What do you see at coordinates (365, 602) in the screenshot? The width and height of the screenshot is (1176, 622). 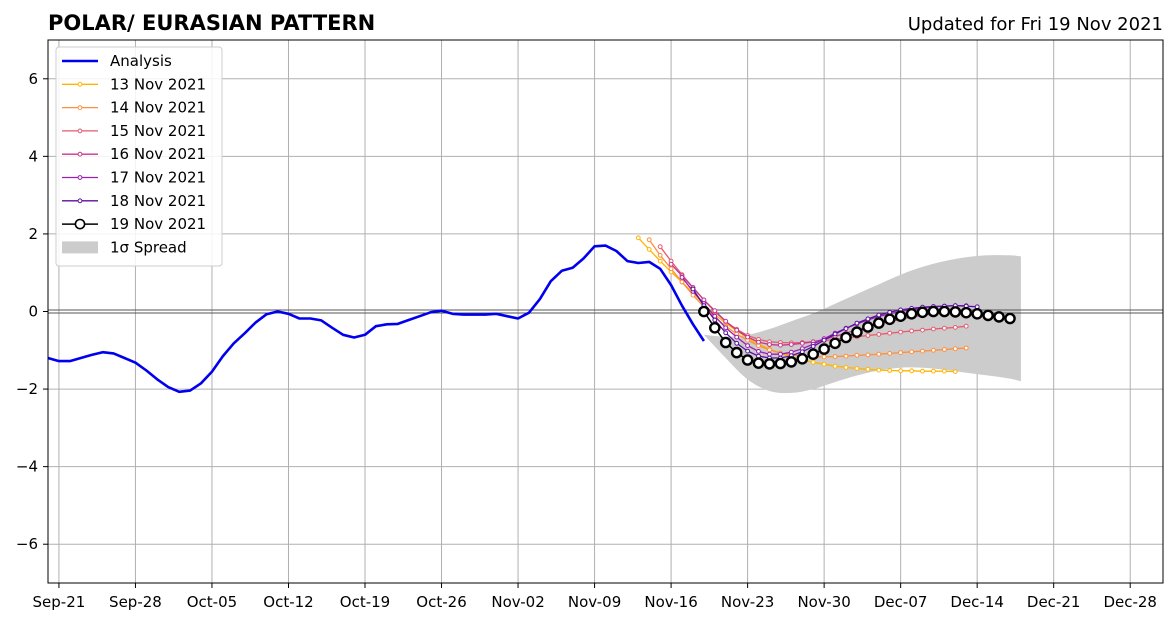 I see `x-tick-label: Oct-19` at bounding box center [365, 602].